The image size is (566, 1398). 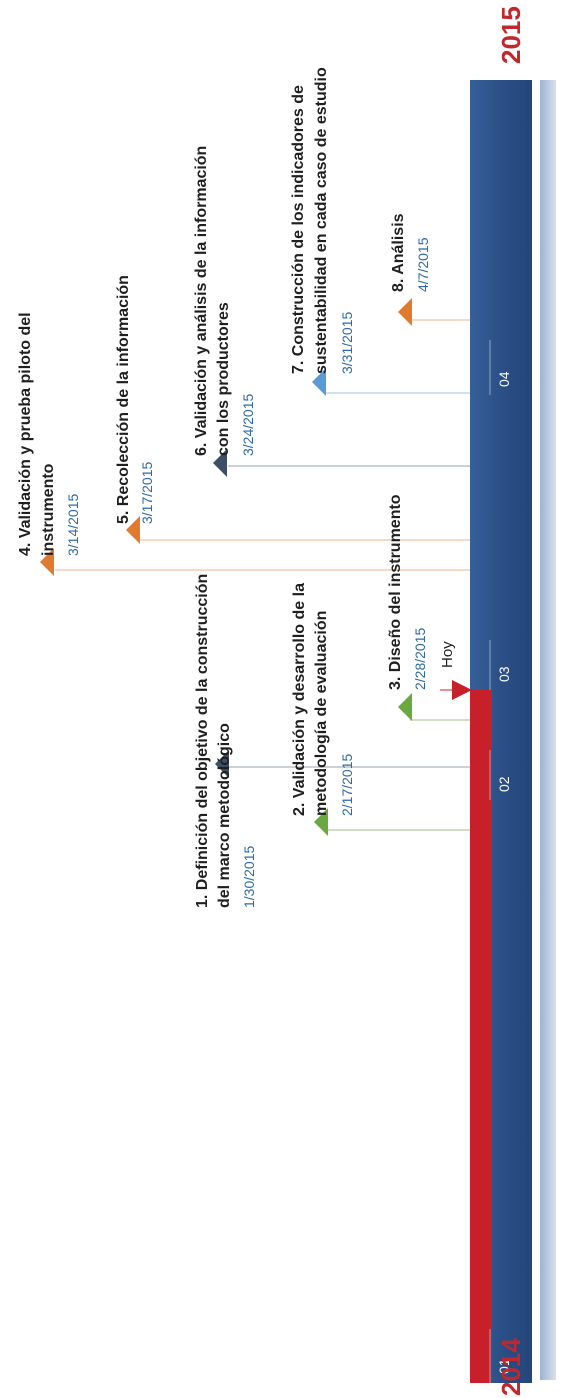 I want to click on milestone-7-title: sustentabilidad en cada caso de estudio, so click(x=321, y=220).